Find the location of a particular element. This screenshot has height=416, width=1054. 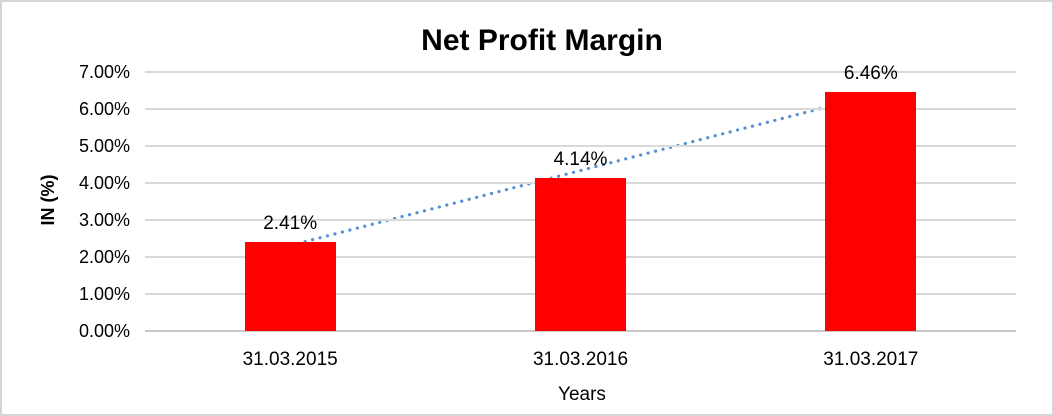

bar-data-label: 6.46% is located at coordinates (870, 73).